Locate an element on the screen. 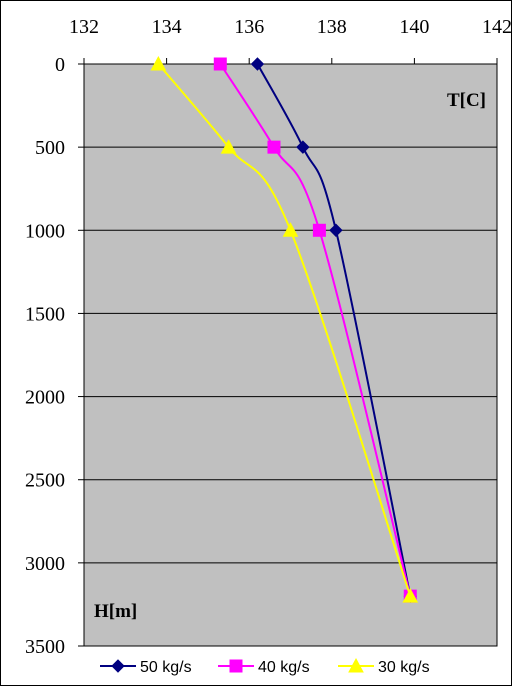  legend-item: 40 kg/s is located at coordinates (264, 667).